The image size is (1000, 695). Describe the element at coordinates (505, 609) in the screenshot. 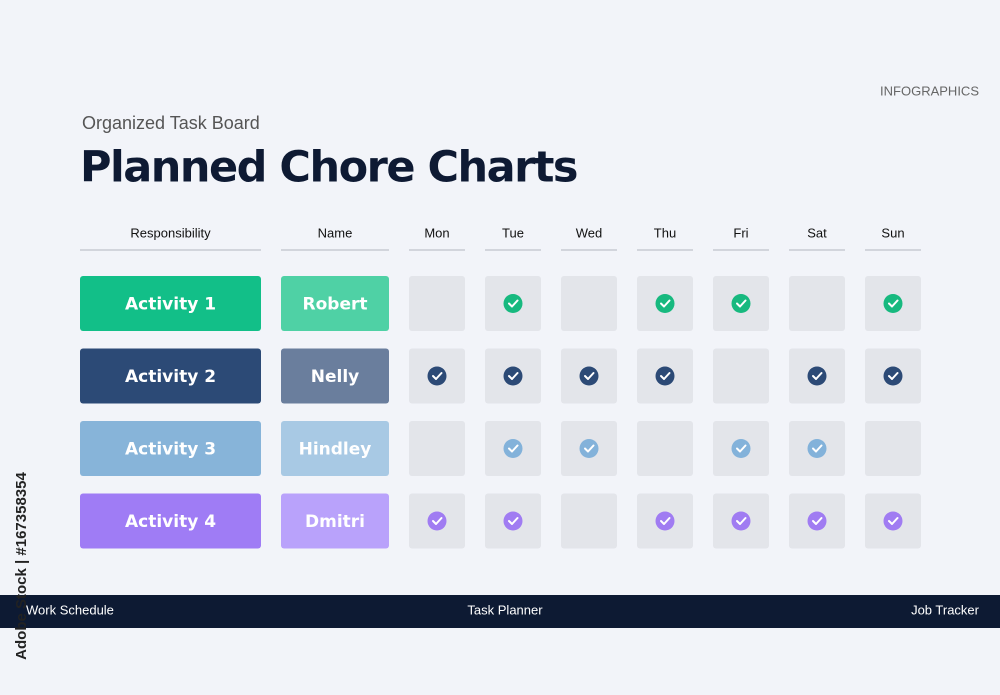

I see `footer-center: Task Planner` at that location.